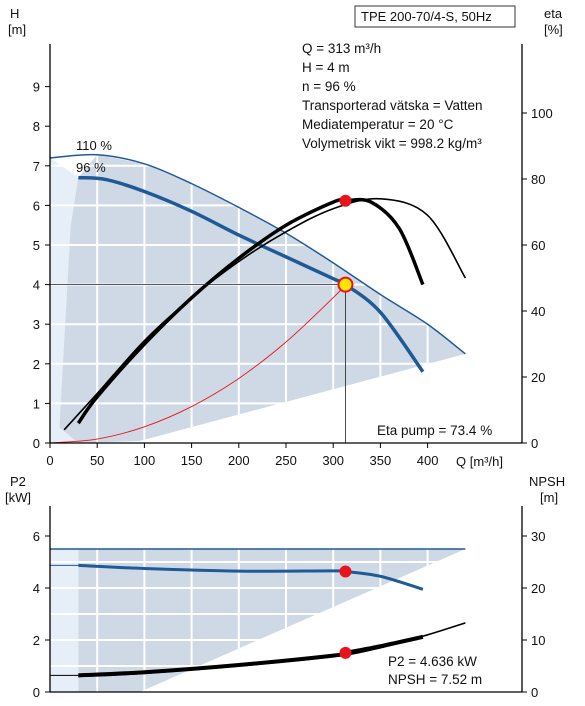 The width and height of the screenshot is (585, 706). What do you see at coordinates (534, 692) in the screenshot?
I see `npsh-tick-label: 0` at bounding box center [534, 692].